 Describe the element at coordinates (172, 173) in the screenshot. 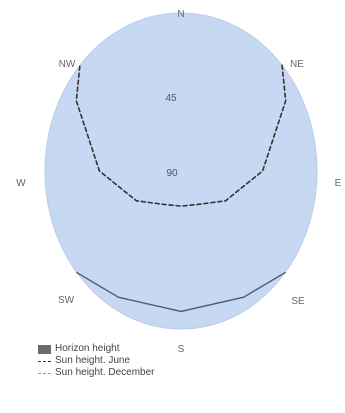

I see `ring-label-90: 90` at that location.